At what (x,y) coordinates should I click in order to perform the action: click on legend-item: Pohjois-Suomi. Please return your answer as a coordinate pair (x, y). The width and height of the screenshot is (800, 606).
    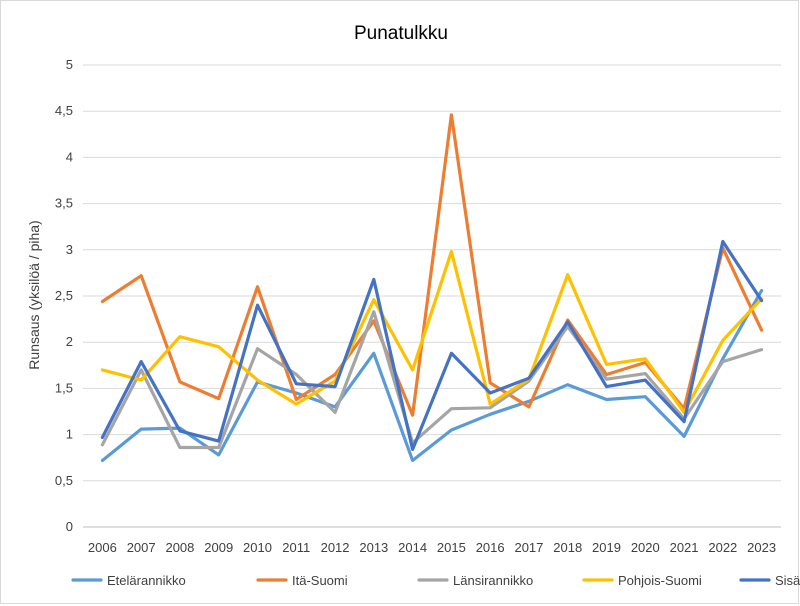
    Looking at the image, I should click on (642, 580).